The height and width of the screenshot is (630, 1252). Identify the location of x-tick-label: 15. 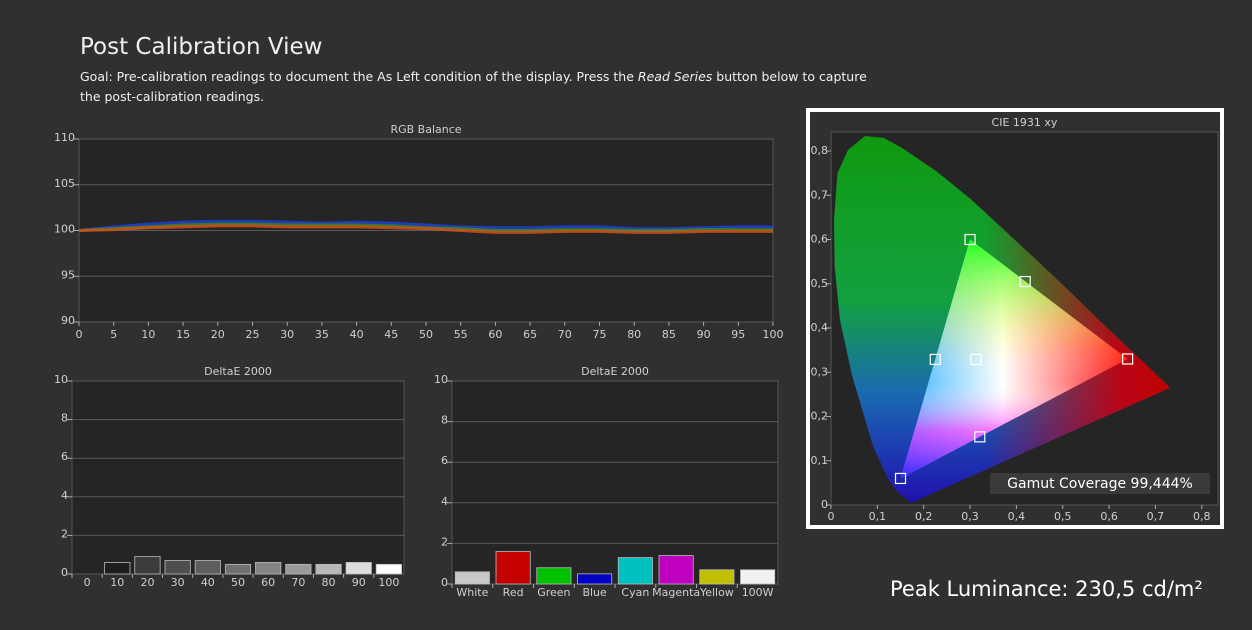
(183, 334).